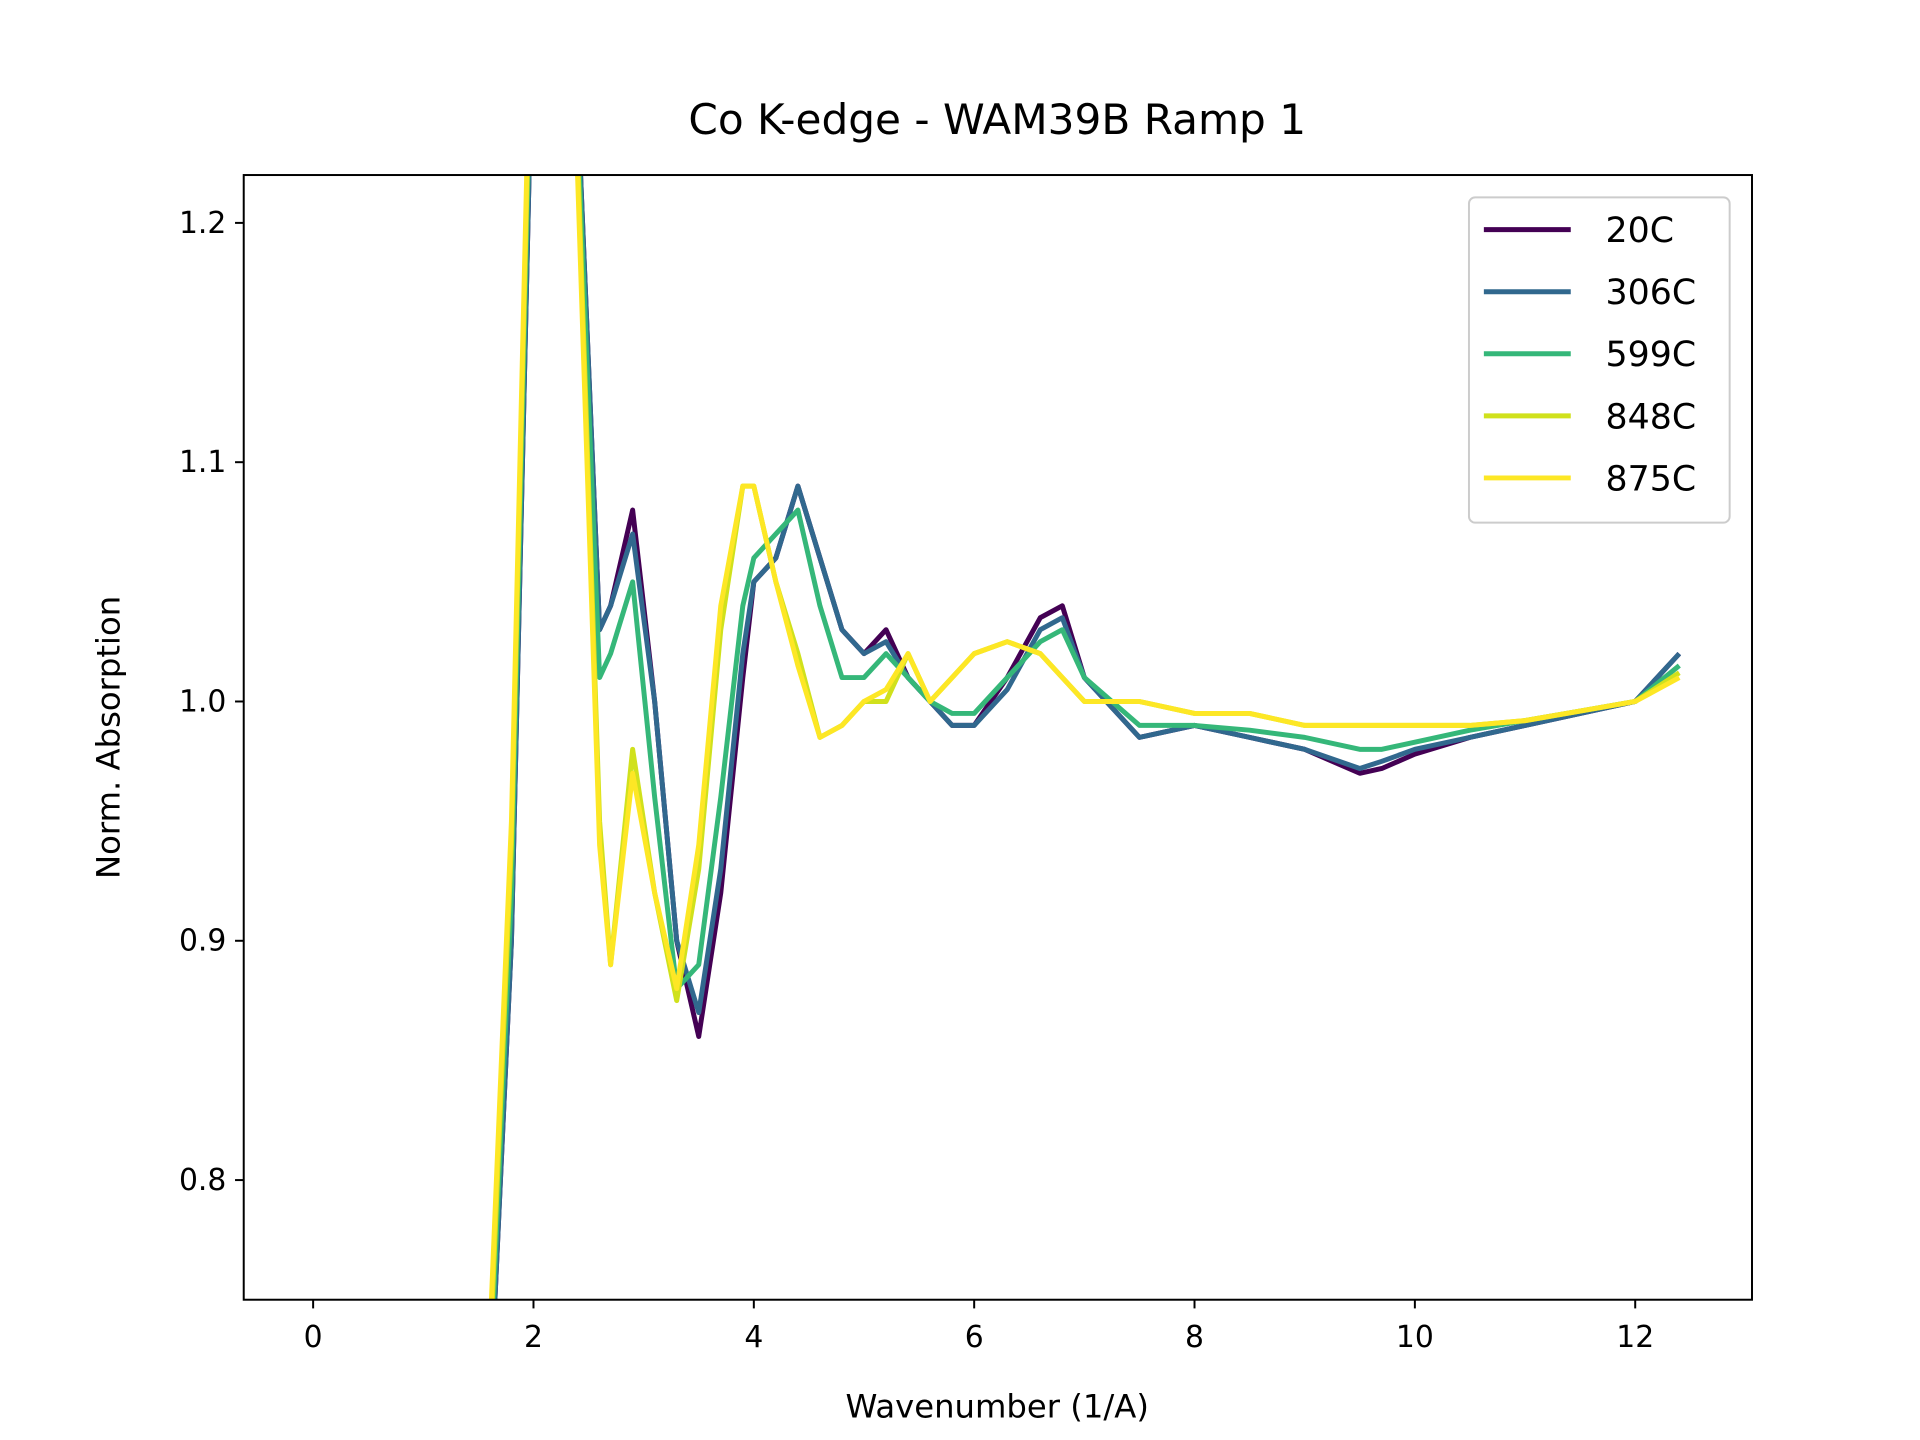  I want to click on x-tick-label: 4, so click(753, 1337).